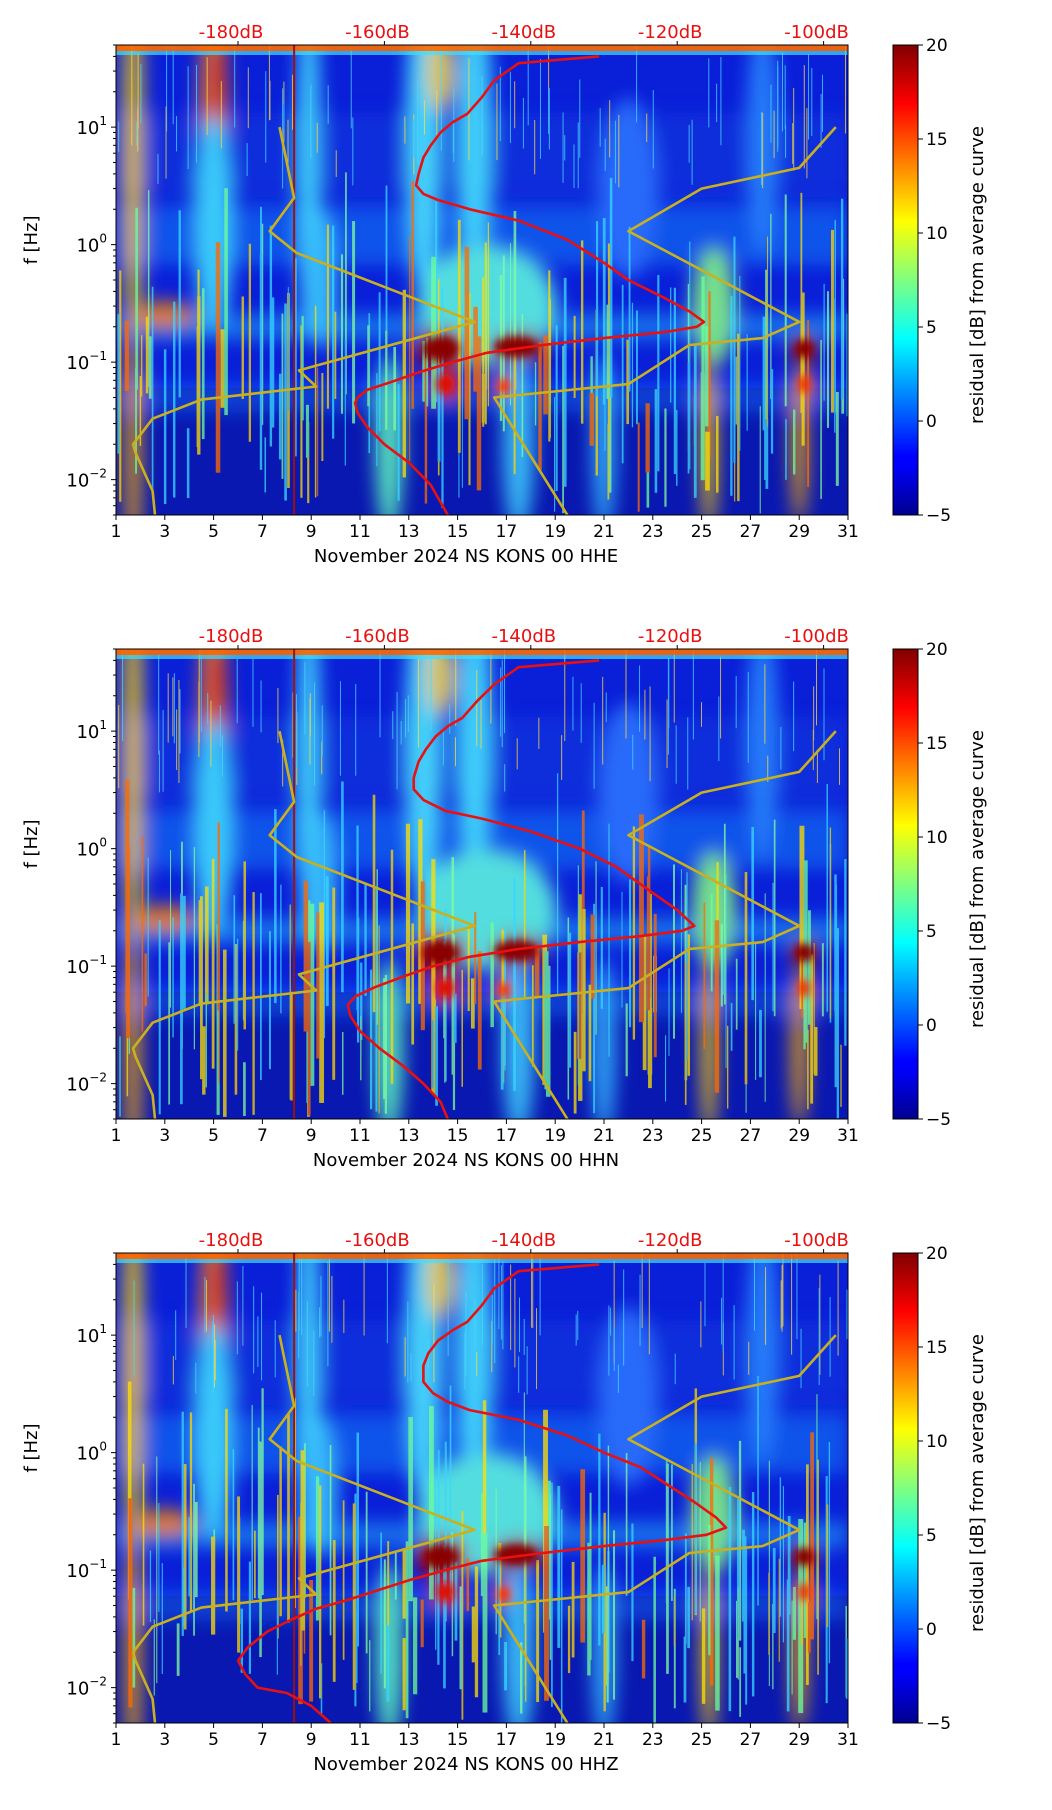 This screenshot has width=1052, height=1810. What do you see at coordinates (618, 365) in the screenshot?
I see `heatmap-cores` at bounding box center [618, 365].